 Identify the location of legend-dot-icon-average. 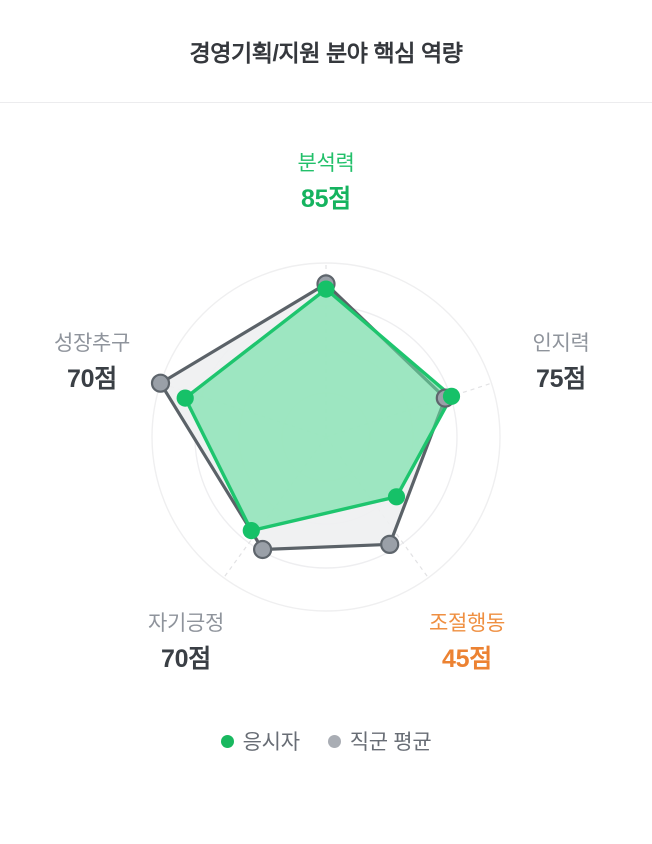
(334, 741).